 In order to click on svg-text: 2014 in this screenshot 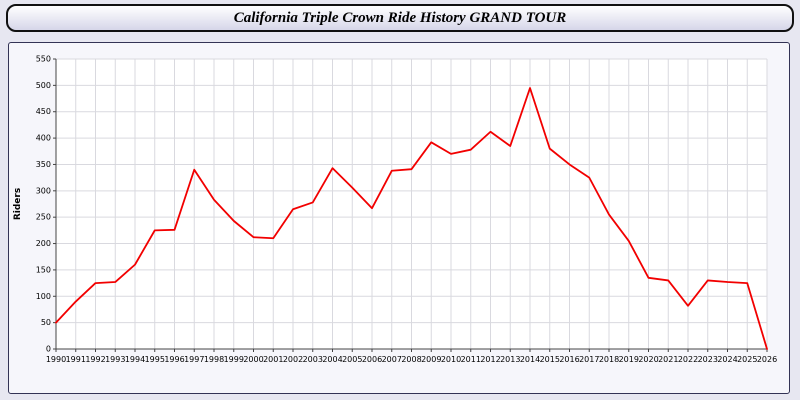, I will do `click(530, 359)`.